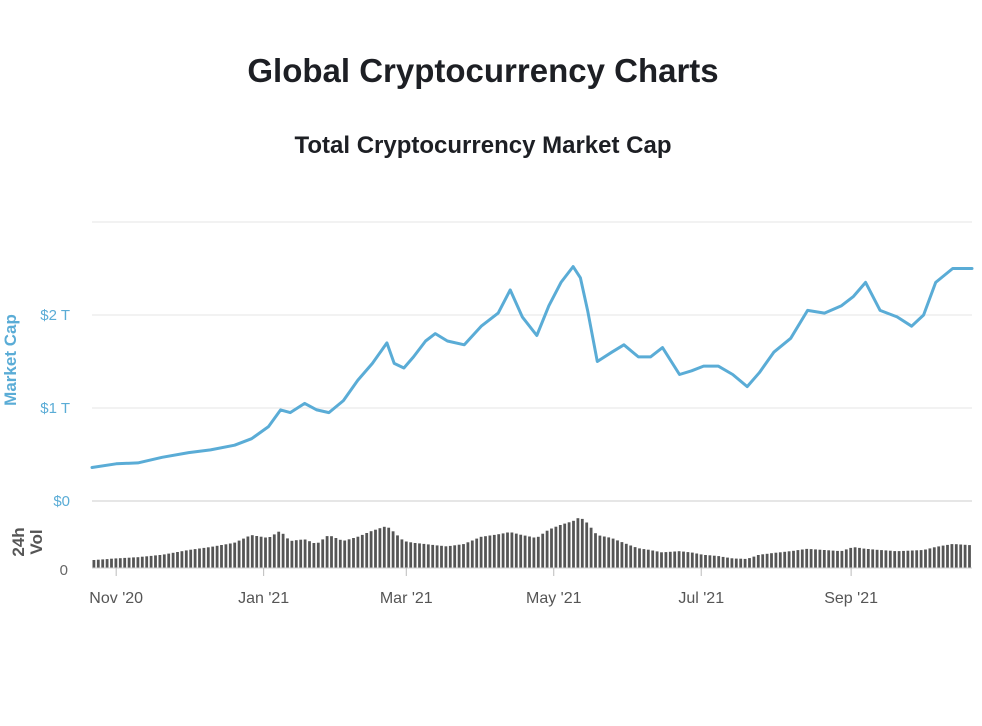  I want to click on x-tick-label: Nov '20, so click(116, 598).